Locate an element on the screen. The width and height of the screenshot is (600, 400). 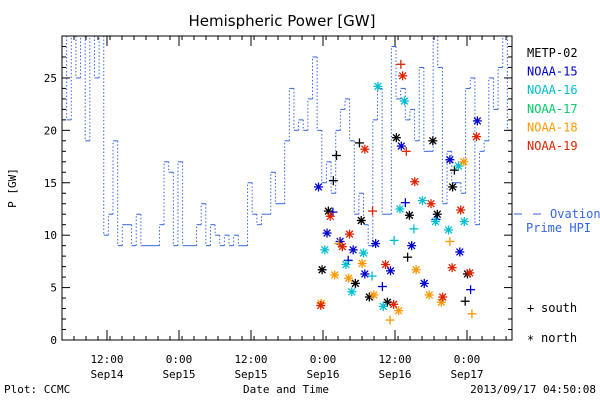
chart-title: Hemispheric Power [GW] is located at coordinates (282, 21).